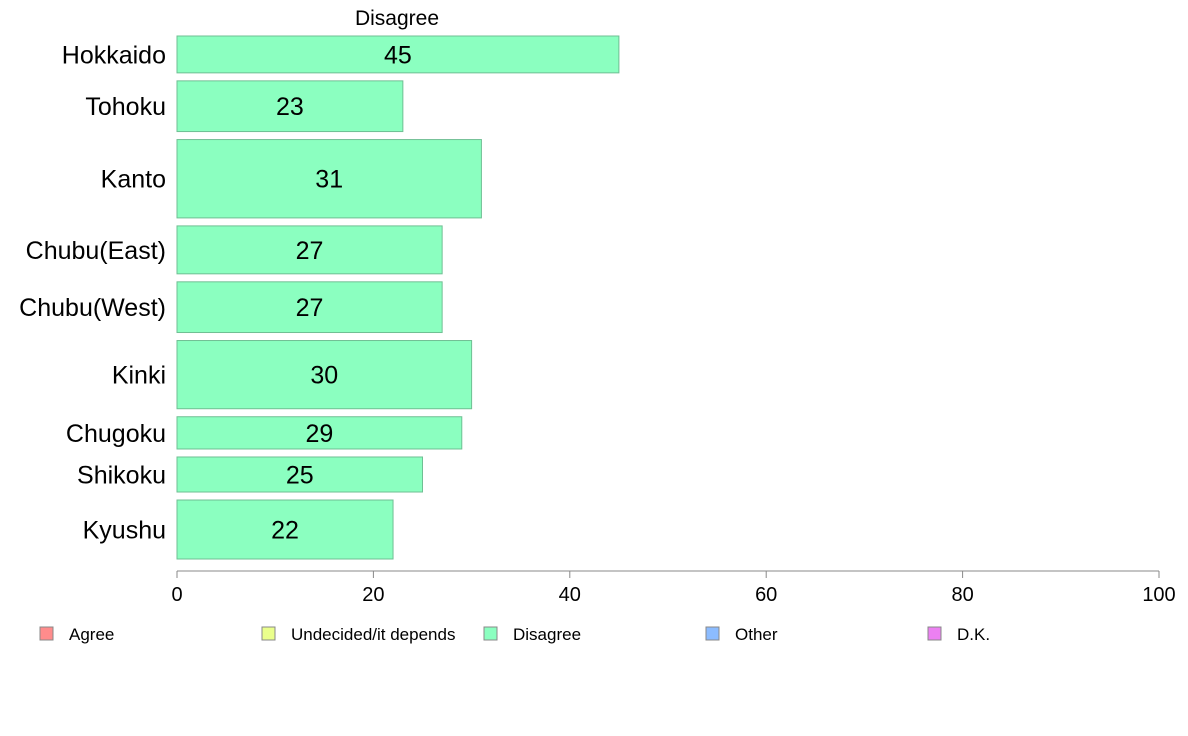 This screenshot has width=1188, height=736. I want to click on category-label: Tohoku, so click(125, 107).